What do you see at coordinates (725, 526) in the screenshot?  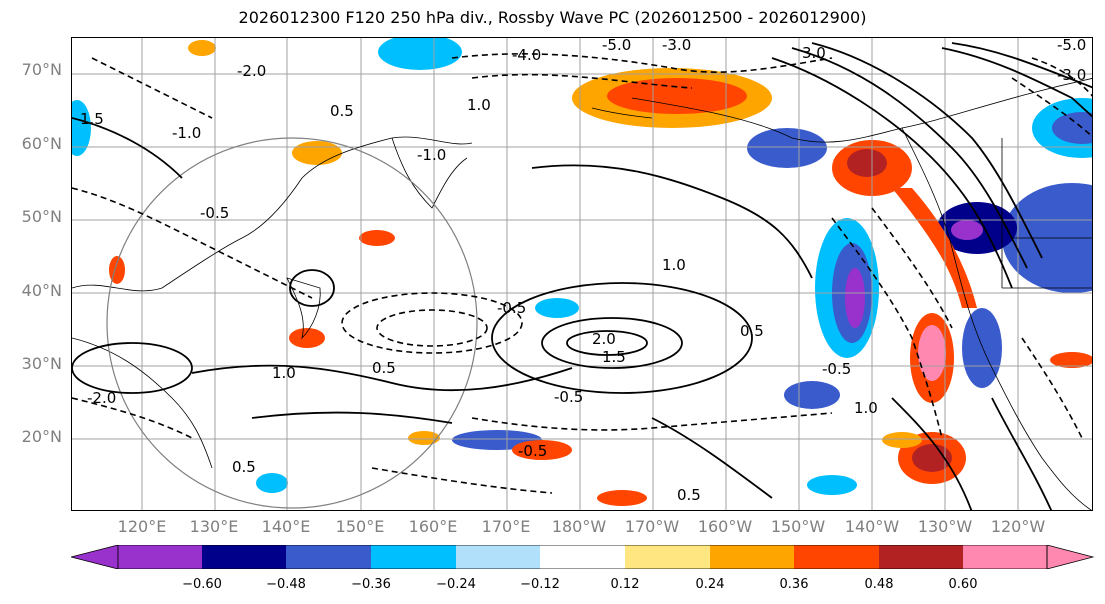 I see `lon-label-160w: 160°W` at bounding box center [725, 526].